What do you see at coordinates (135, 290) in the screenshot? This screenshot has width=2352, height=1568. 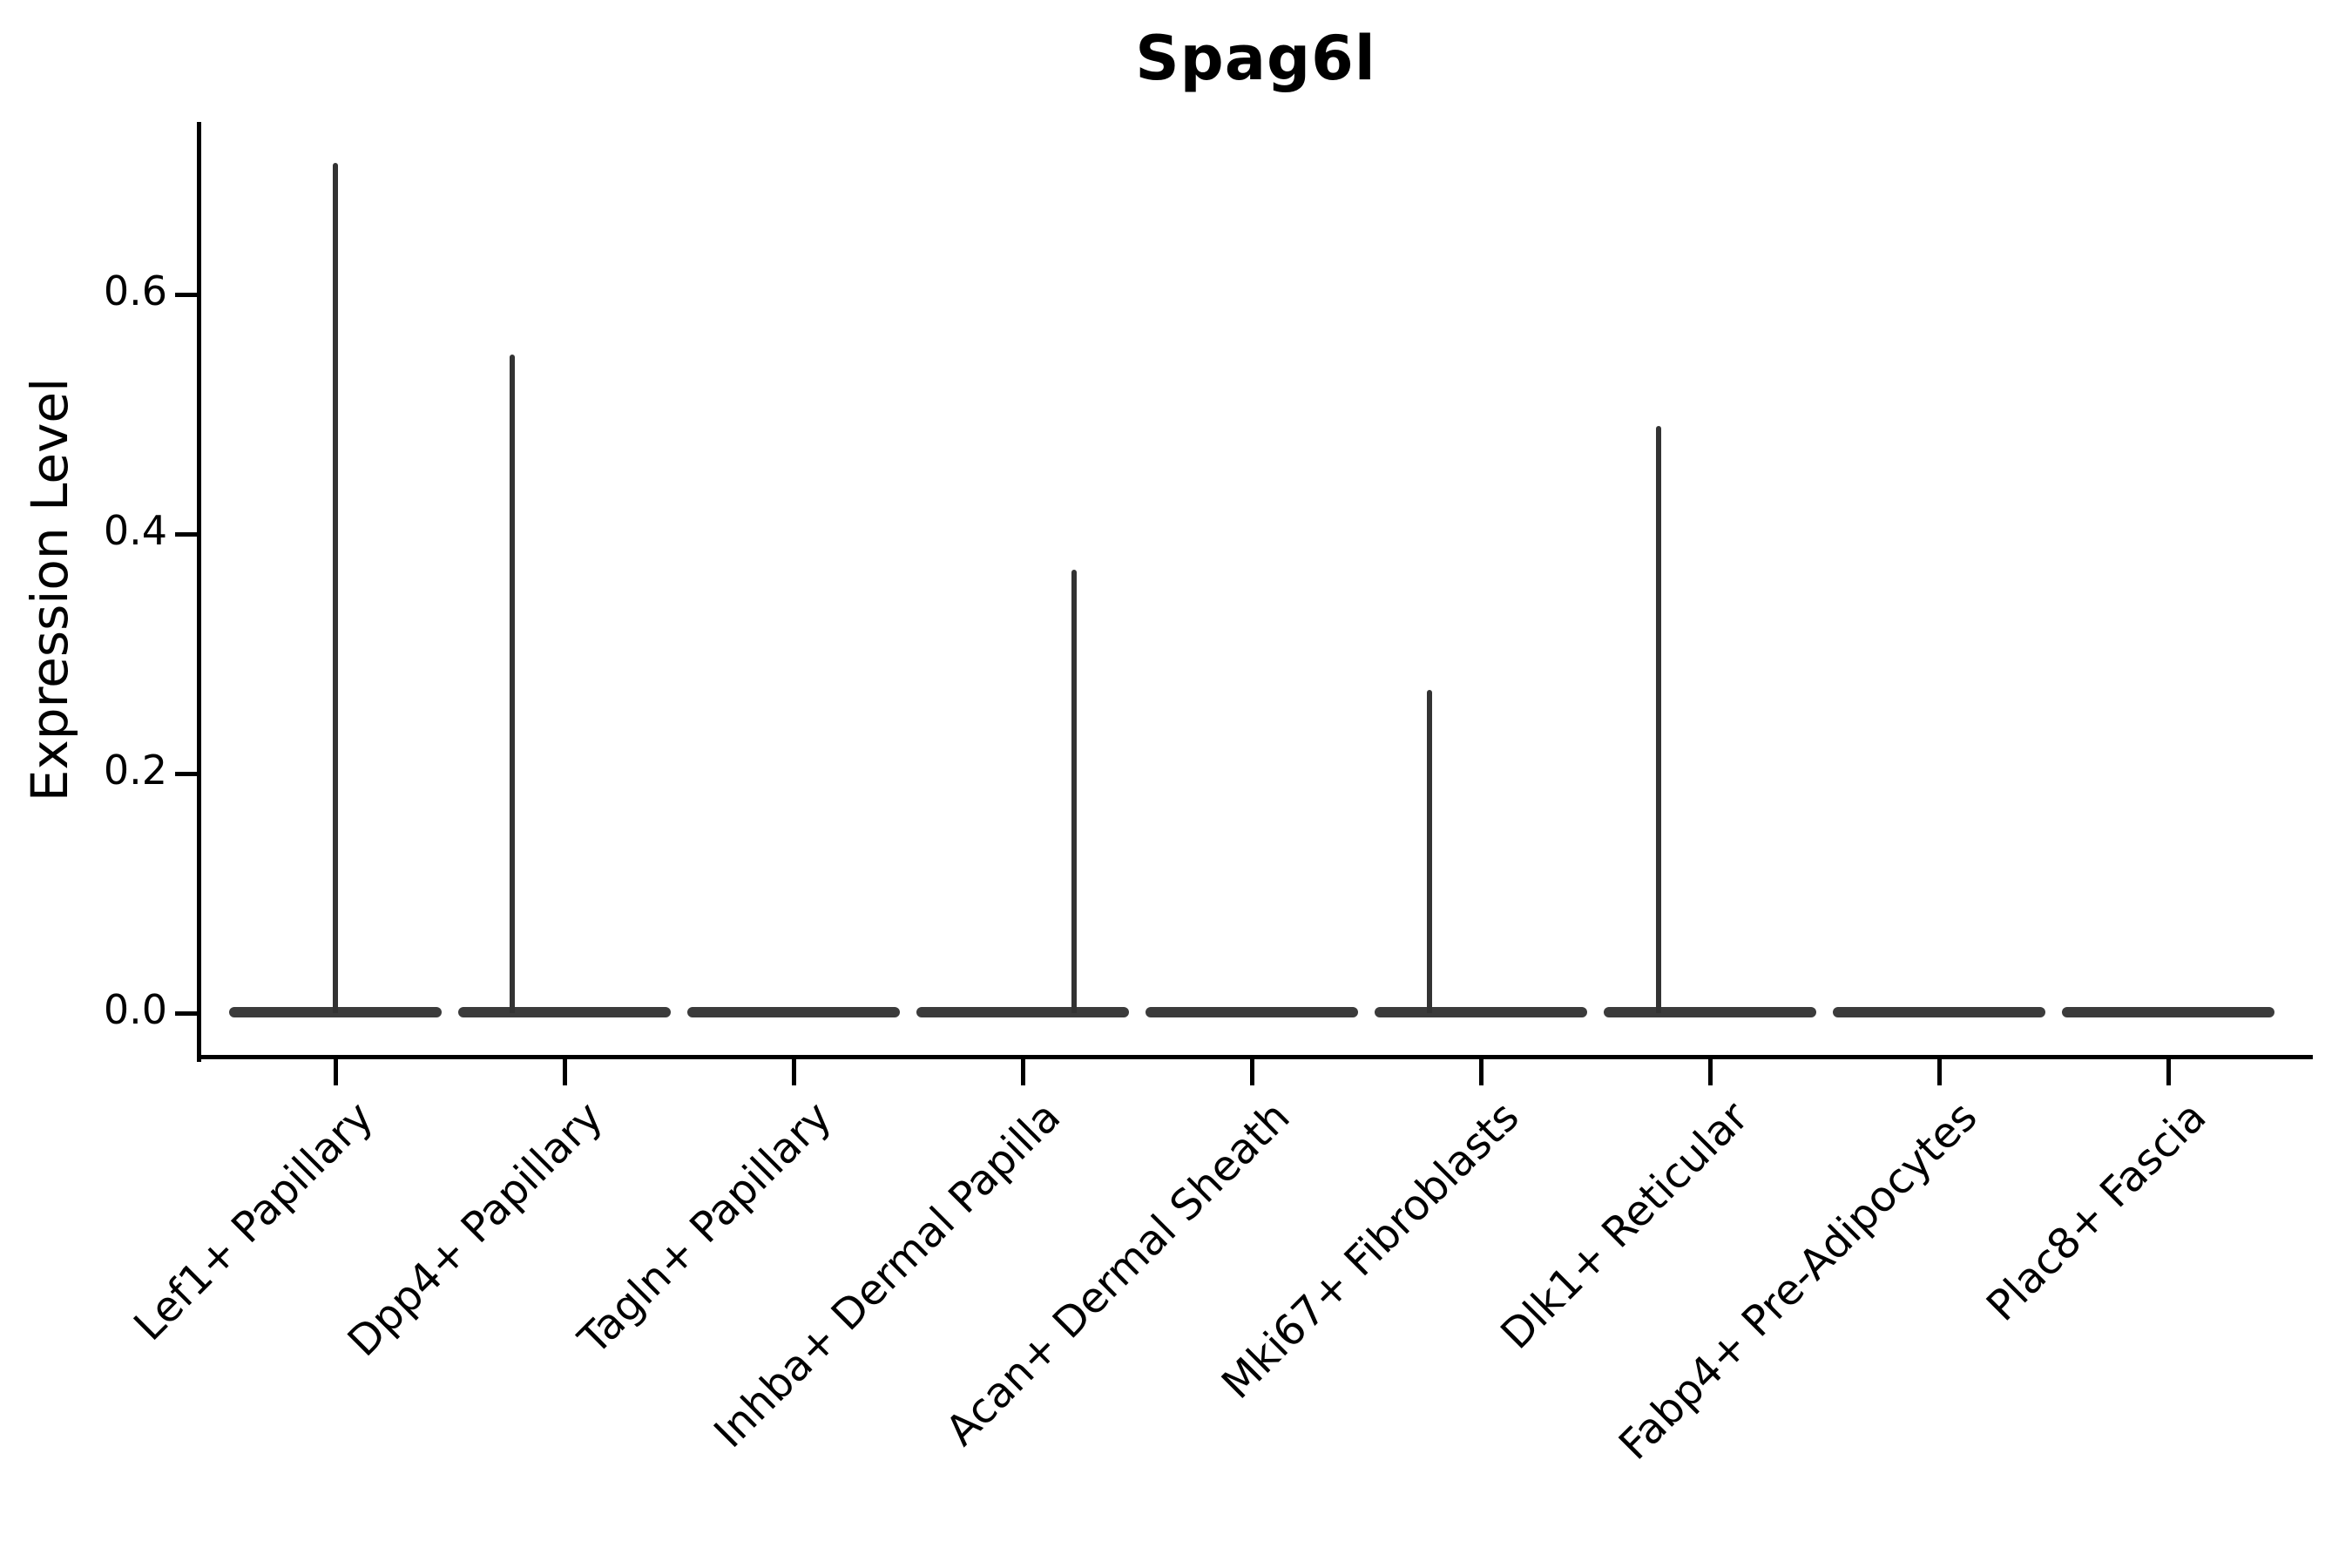 I see `y-tick-label: 0.6` at bounding box center [135, 290].